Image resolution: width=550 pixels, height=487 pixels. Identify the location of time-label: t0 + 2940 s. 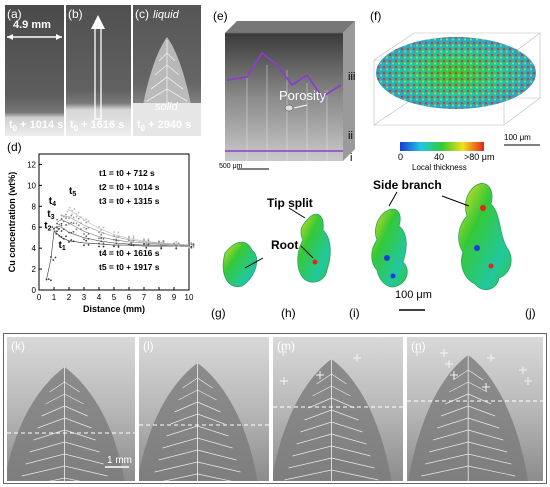
(164, 125).